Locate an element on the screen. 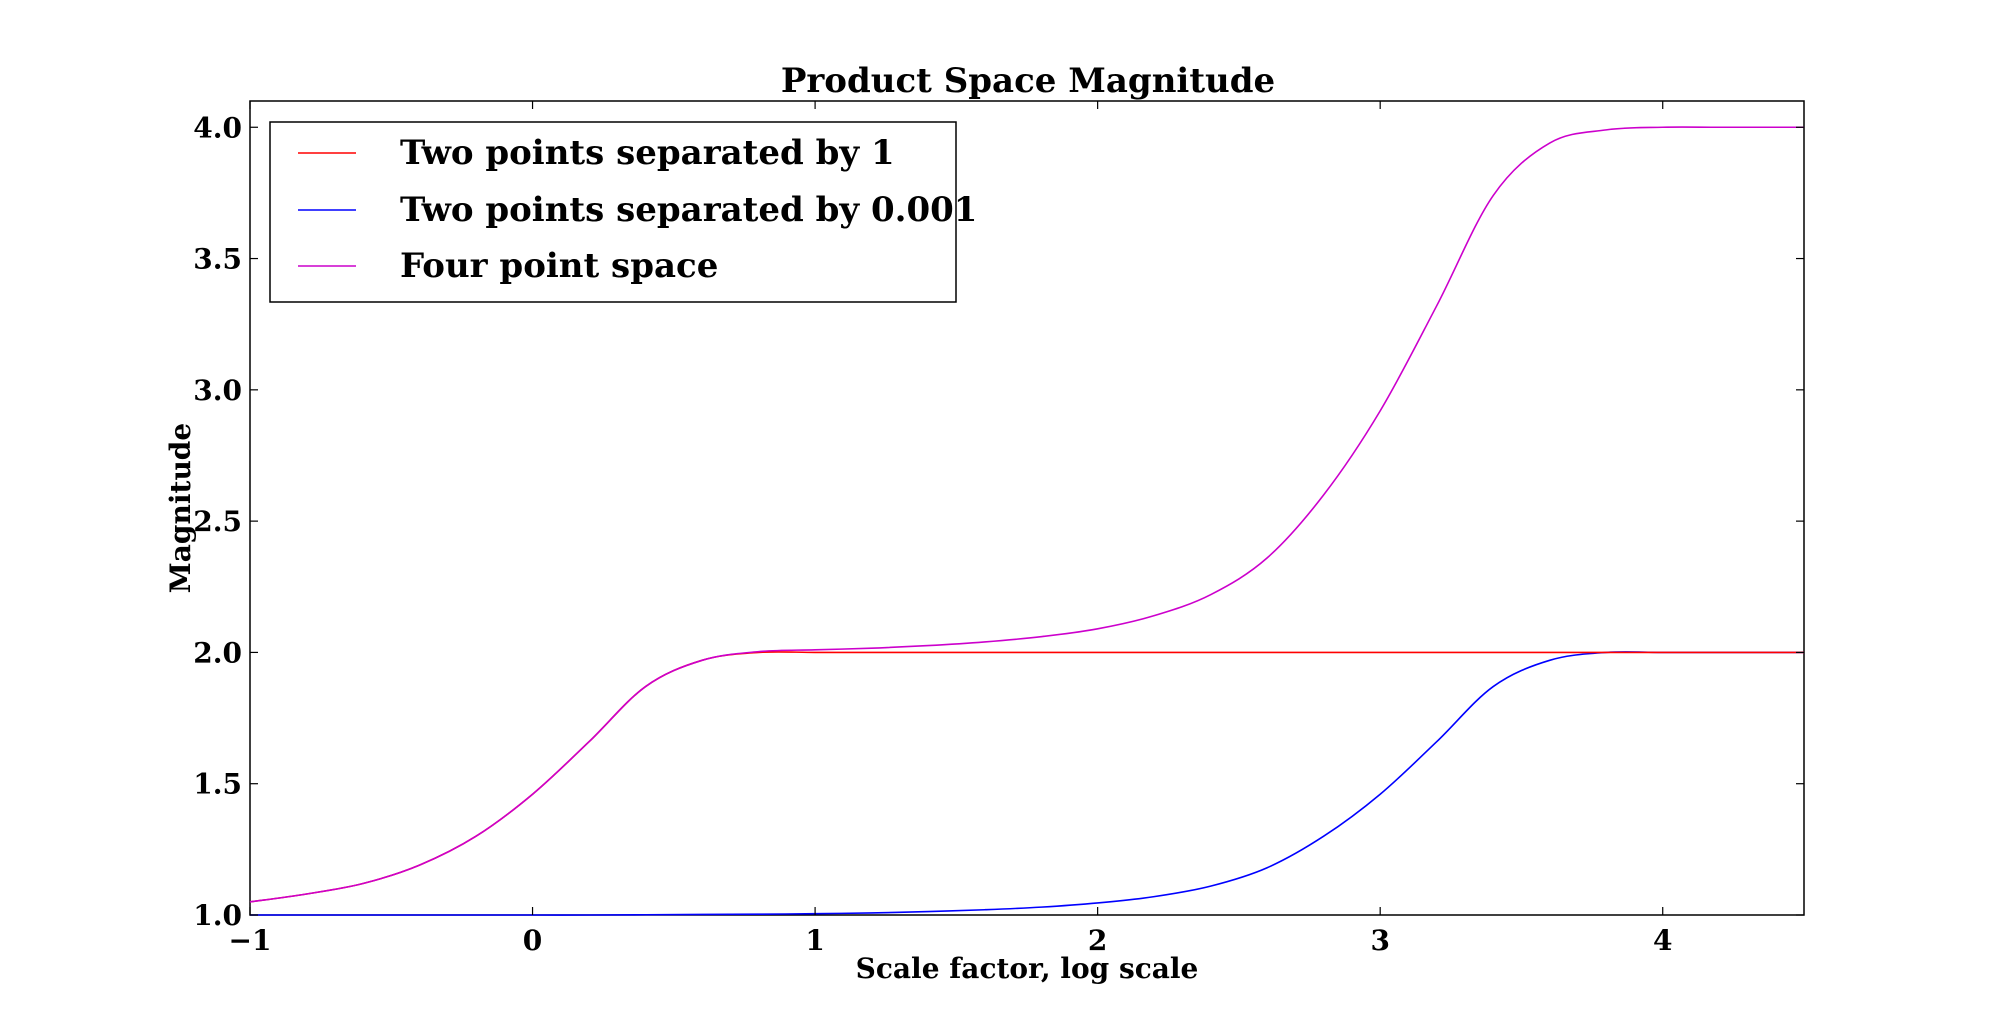  y-tick-label: 1.0 is located at coordinates (217, 915).